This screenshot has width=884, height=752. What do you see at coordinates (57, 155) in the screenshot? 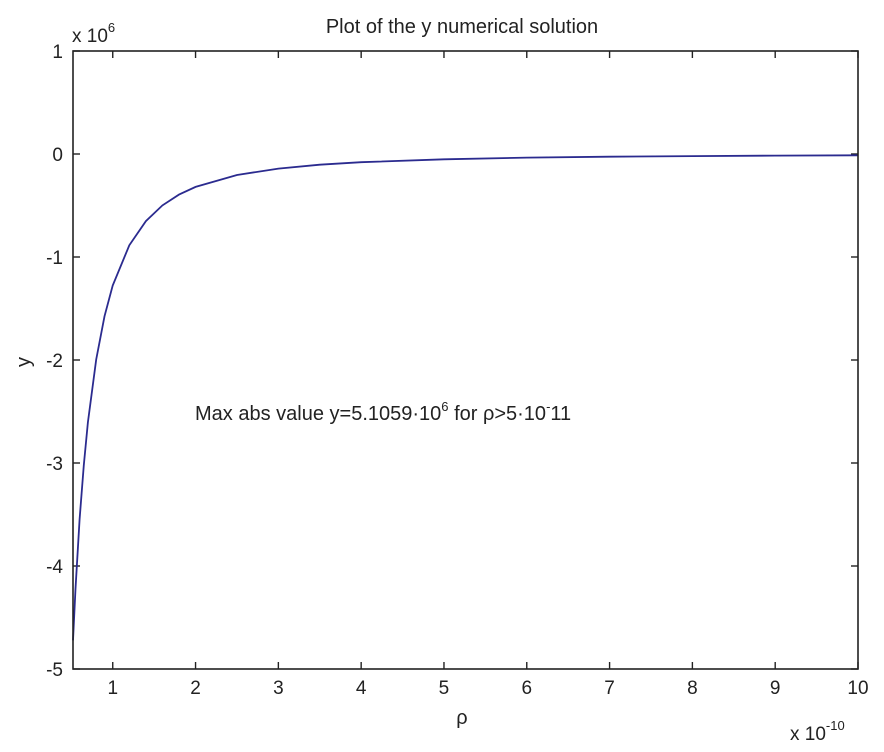
I see `y-tick-label: 0` at bounding box center [57, 155].